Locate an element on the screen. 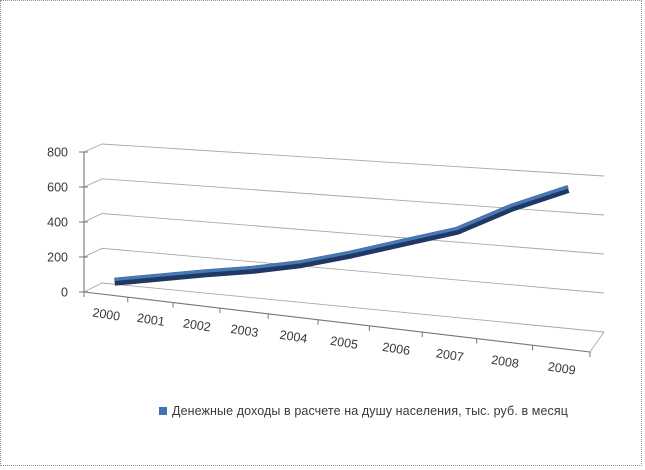 Image resolution: width=645 pixels, height=470 pixels. x-axis-label: 2003 is located at coordinates (245, 331).